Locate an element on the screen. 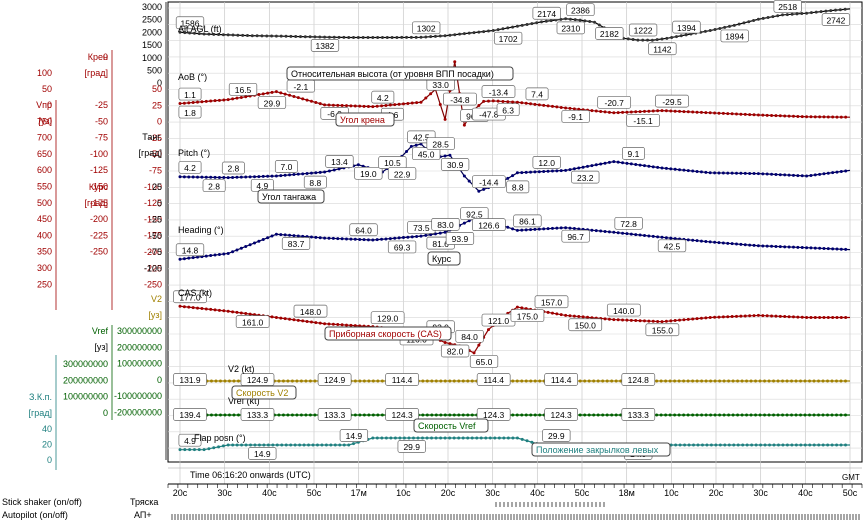 This screenshot has height=528, width=865. scale-tick-label: 300000000 is located at coordinates (139, 331).